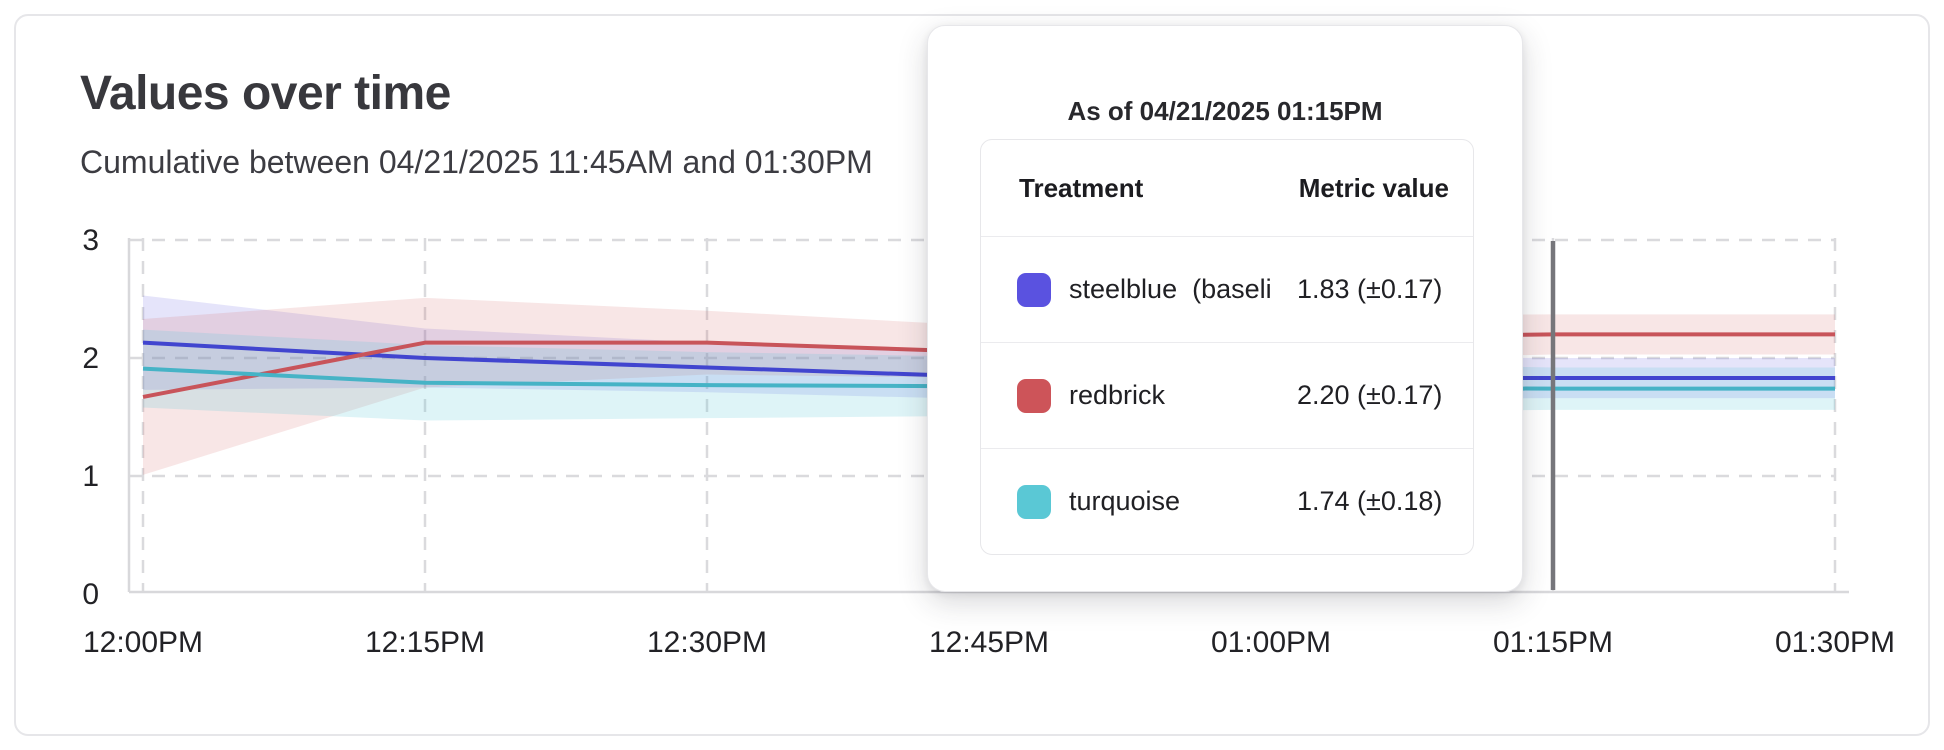  Describe the element at coordinates (1081, 187) in the screenshot. I see `column-header-treatment: Treatment` at that location.